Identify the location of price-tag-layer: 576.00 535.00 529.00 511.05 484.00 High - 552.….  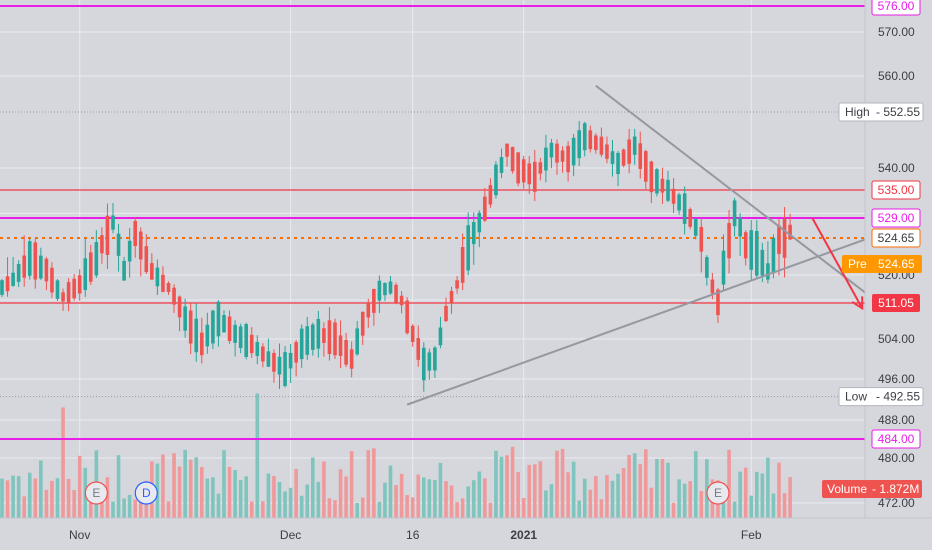
(873, 249).